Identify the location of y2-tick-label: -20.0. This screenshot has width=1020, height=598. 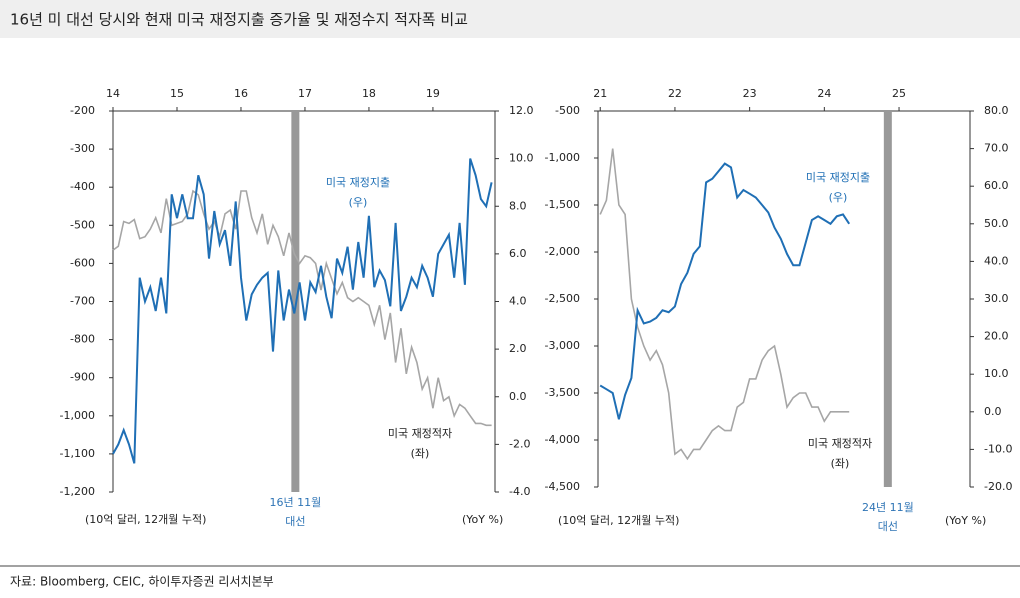
(998, 486).